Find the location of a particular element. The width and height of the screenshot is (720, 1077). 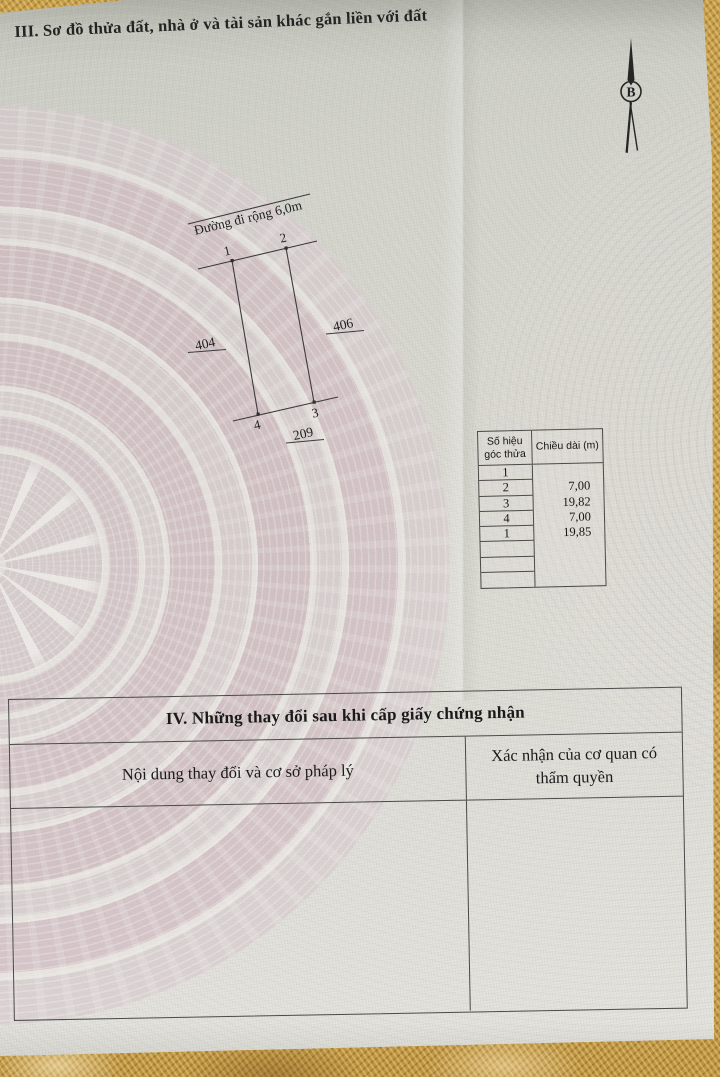

svg-text: 209 is located at coordinates (303, 433).